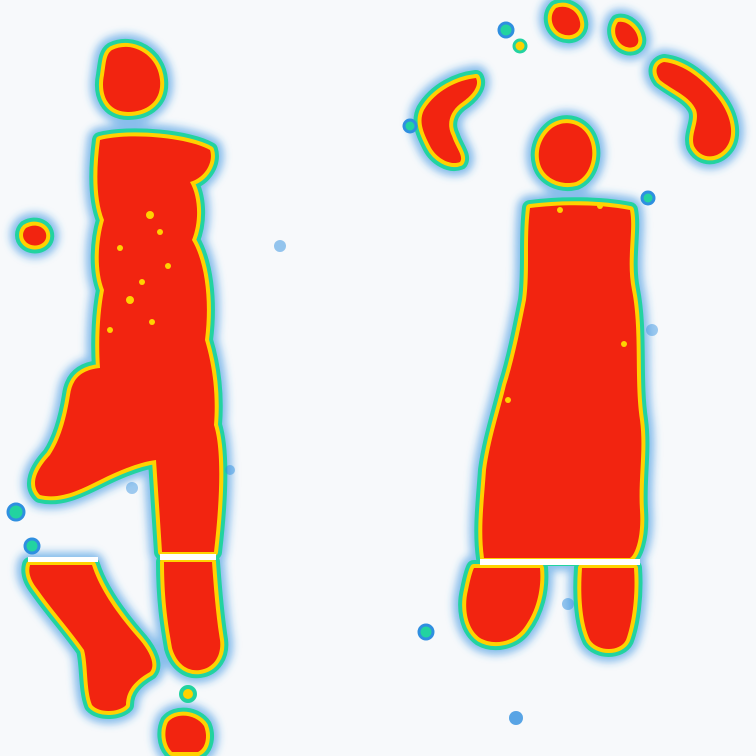 This screenshot has height=756, width=756. What do you see at coordinates (565, 153) in the screenshot?
I see `right-head-blob` at bounding box center [565, 153].